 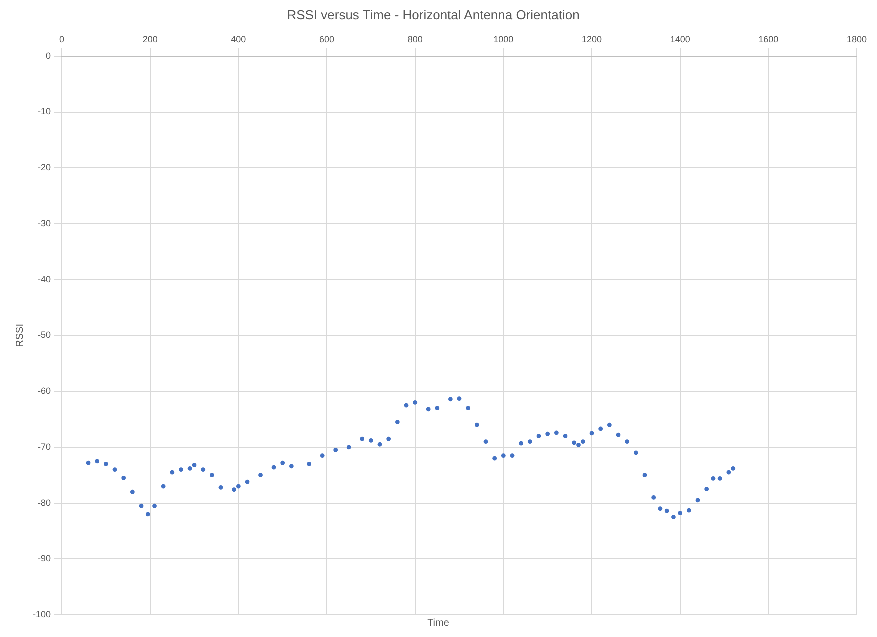 I want to click on x-tick-label: 0, so click(x=62, y=39).